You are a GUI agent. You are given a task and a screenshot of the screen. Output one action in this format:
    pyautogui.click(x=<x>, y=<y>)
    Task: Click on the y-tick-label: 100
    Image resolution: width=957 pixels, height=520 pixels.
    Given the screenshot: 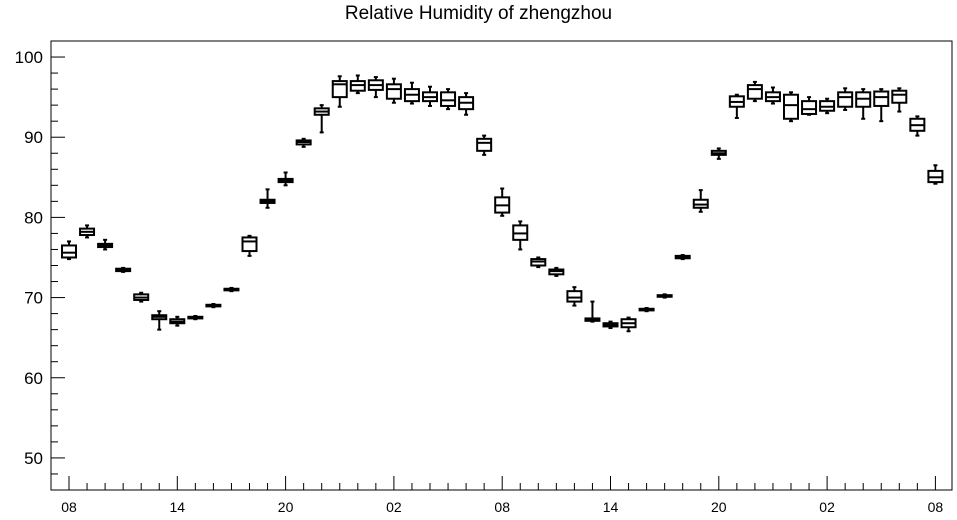 What is the action you would take?
    pyautogui.click(x=29, y=57)
    